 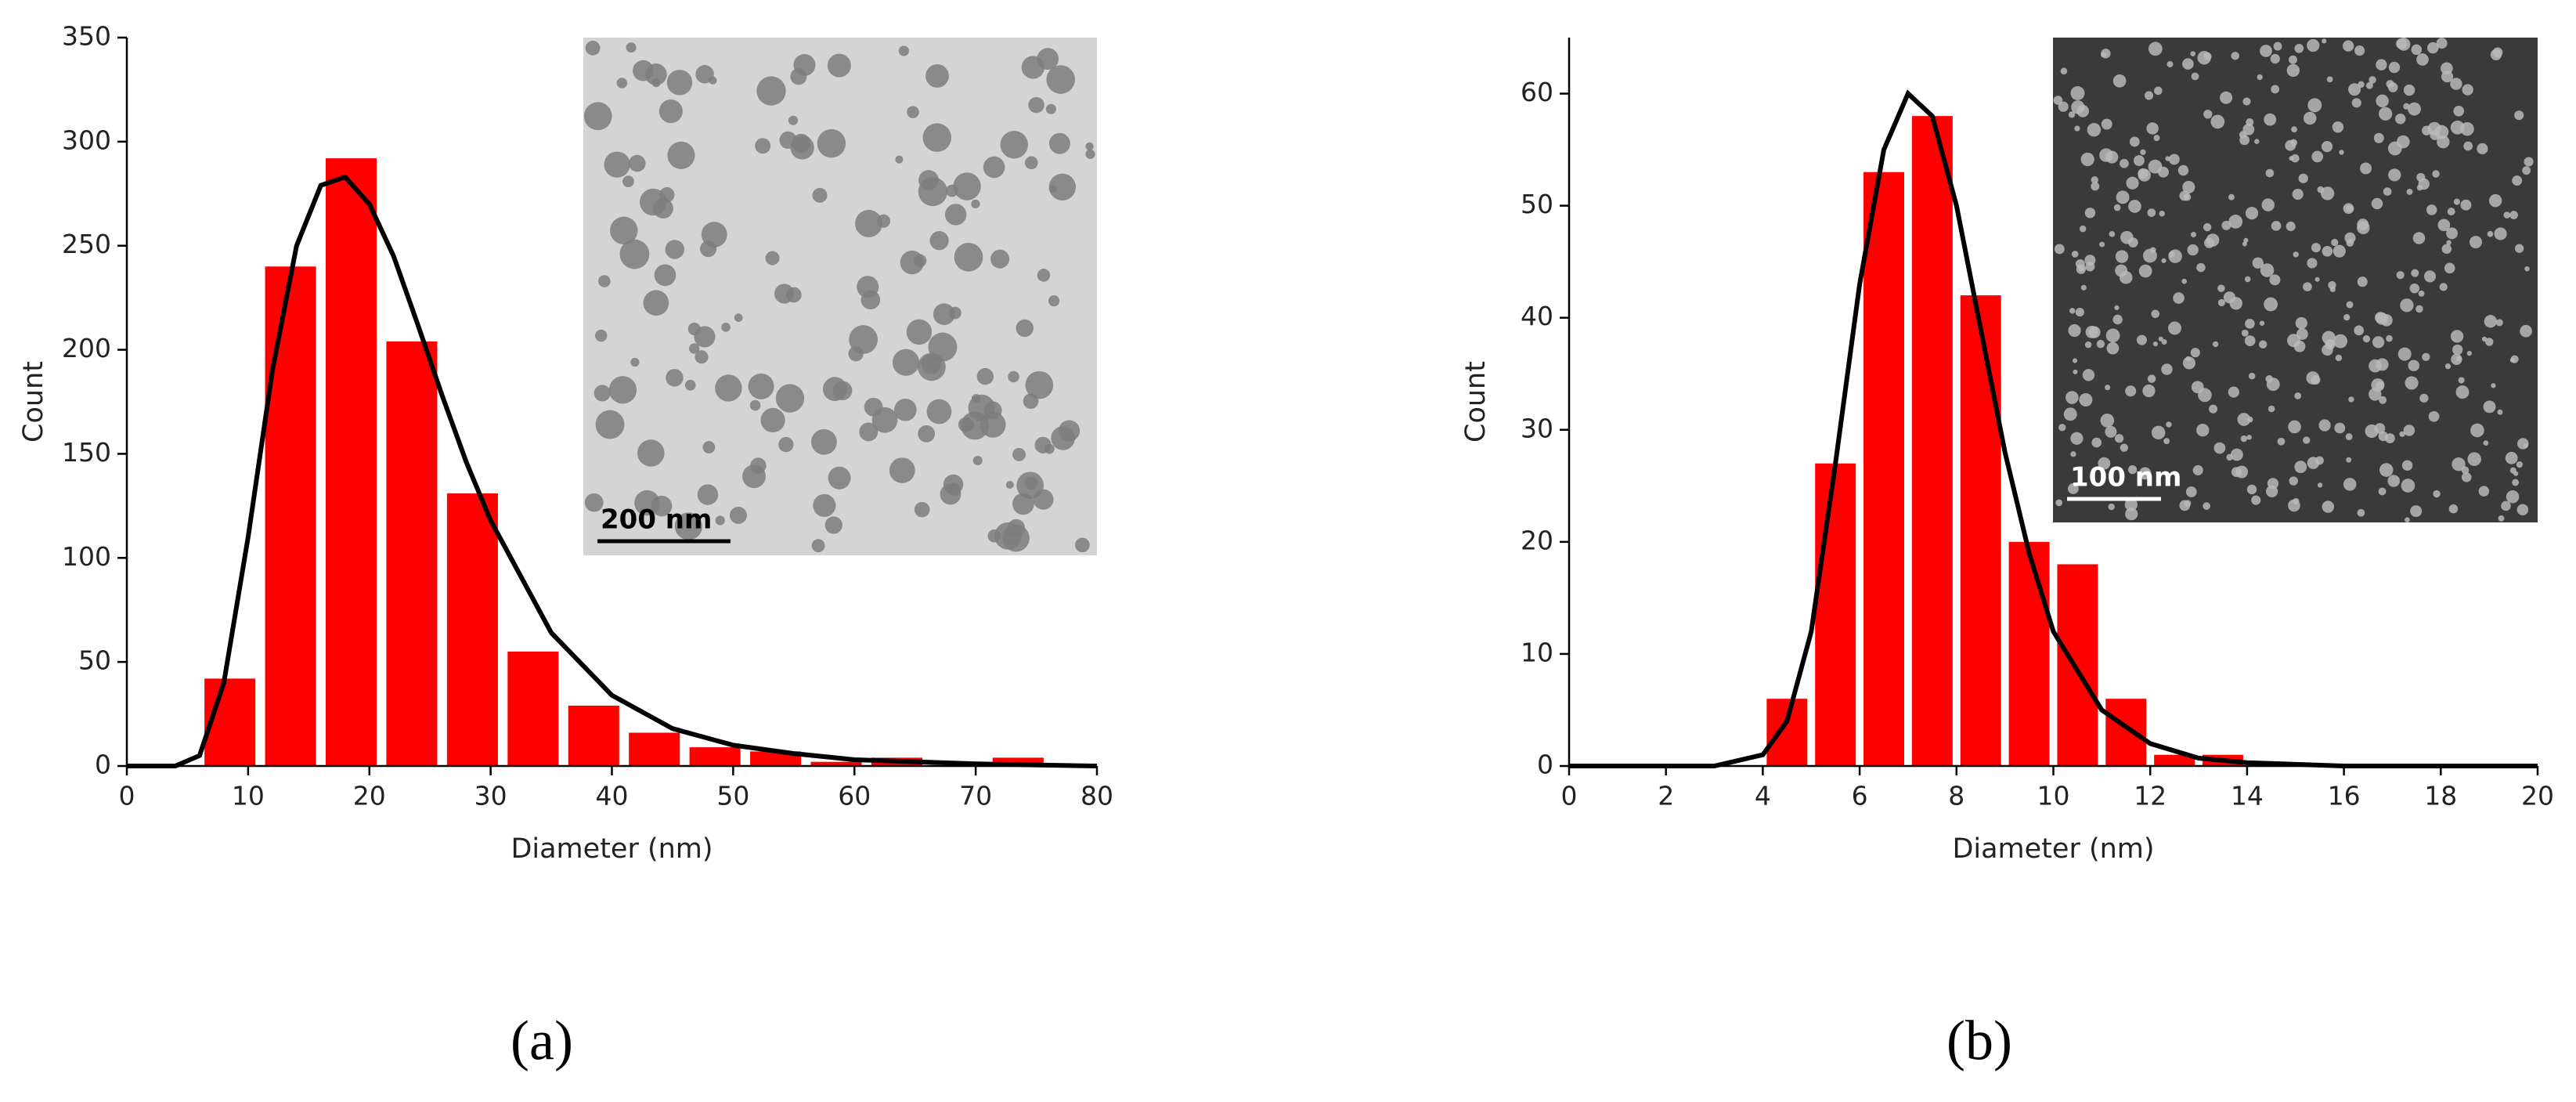 I want to click on x-tick-label: 16, so click(x=2344, y=796).